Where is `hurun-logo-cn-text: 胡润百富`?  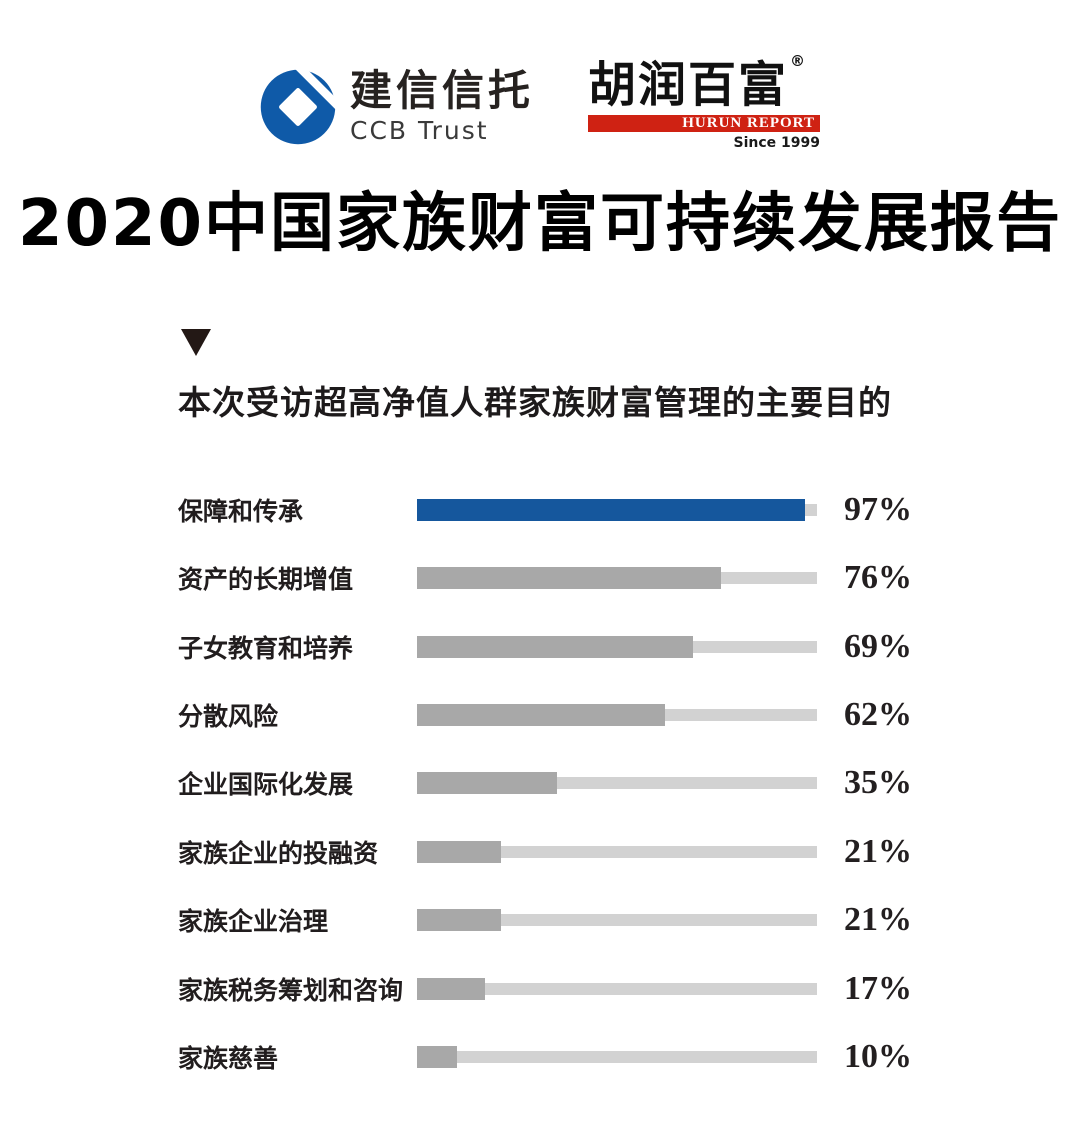
hurun-logo-cn-text: 胡润百富 is located at coordinates (688, 85).